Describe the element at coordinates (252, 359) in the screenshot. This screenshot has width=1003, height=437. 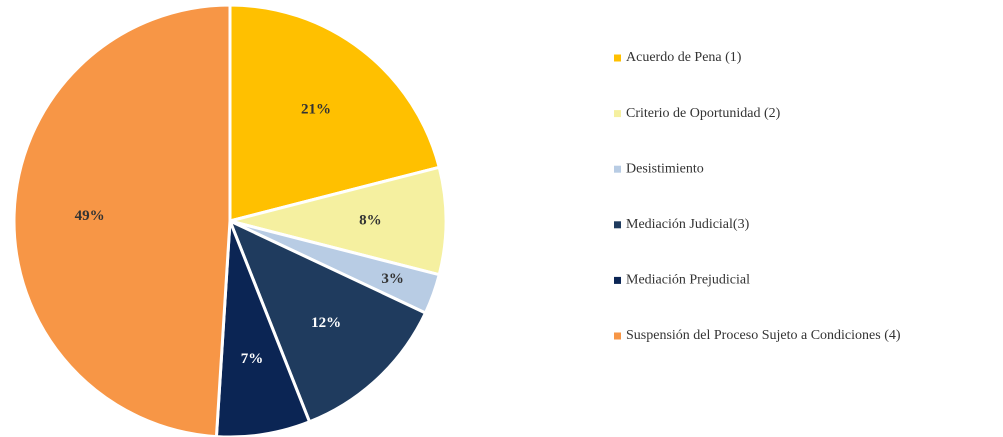
I see `data-label: 7%` at that location.